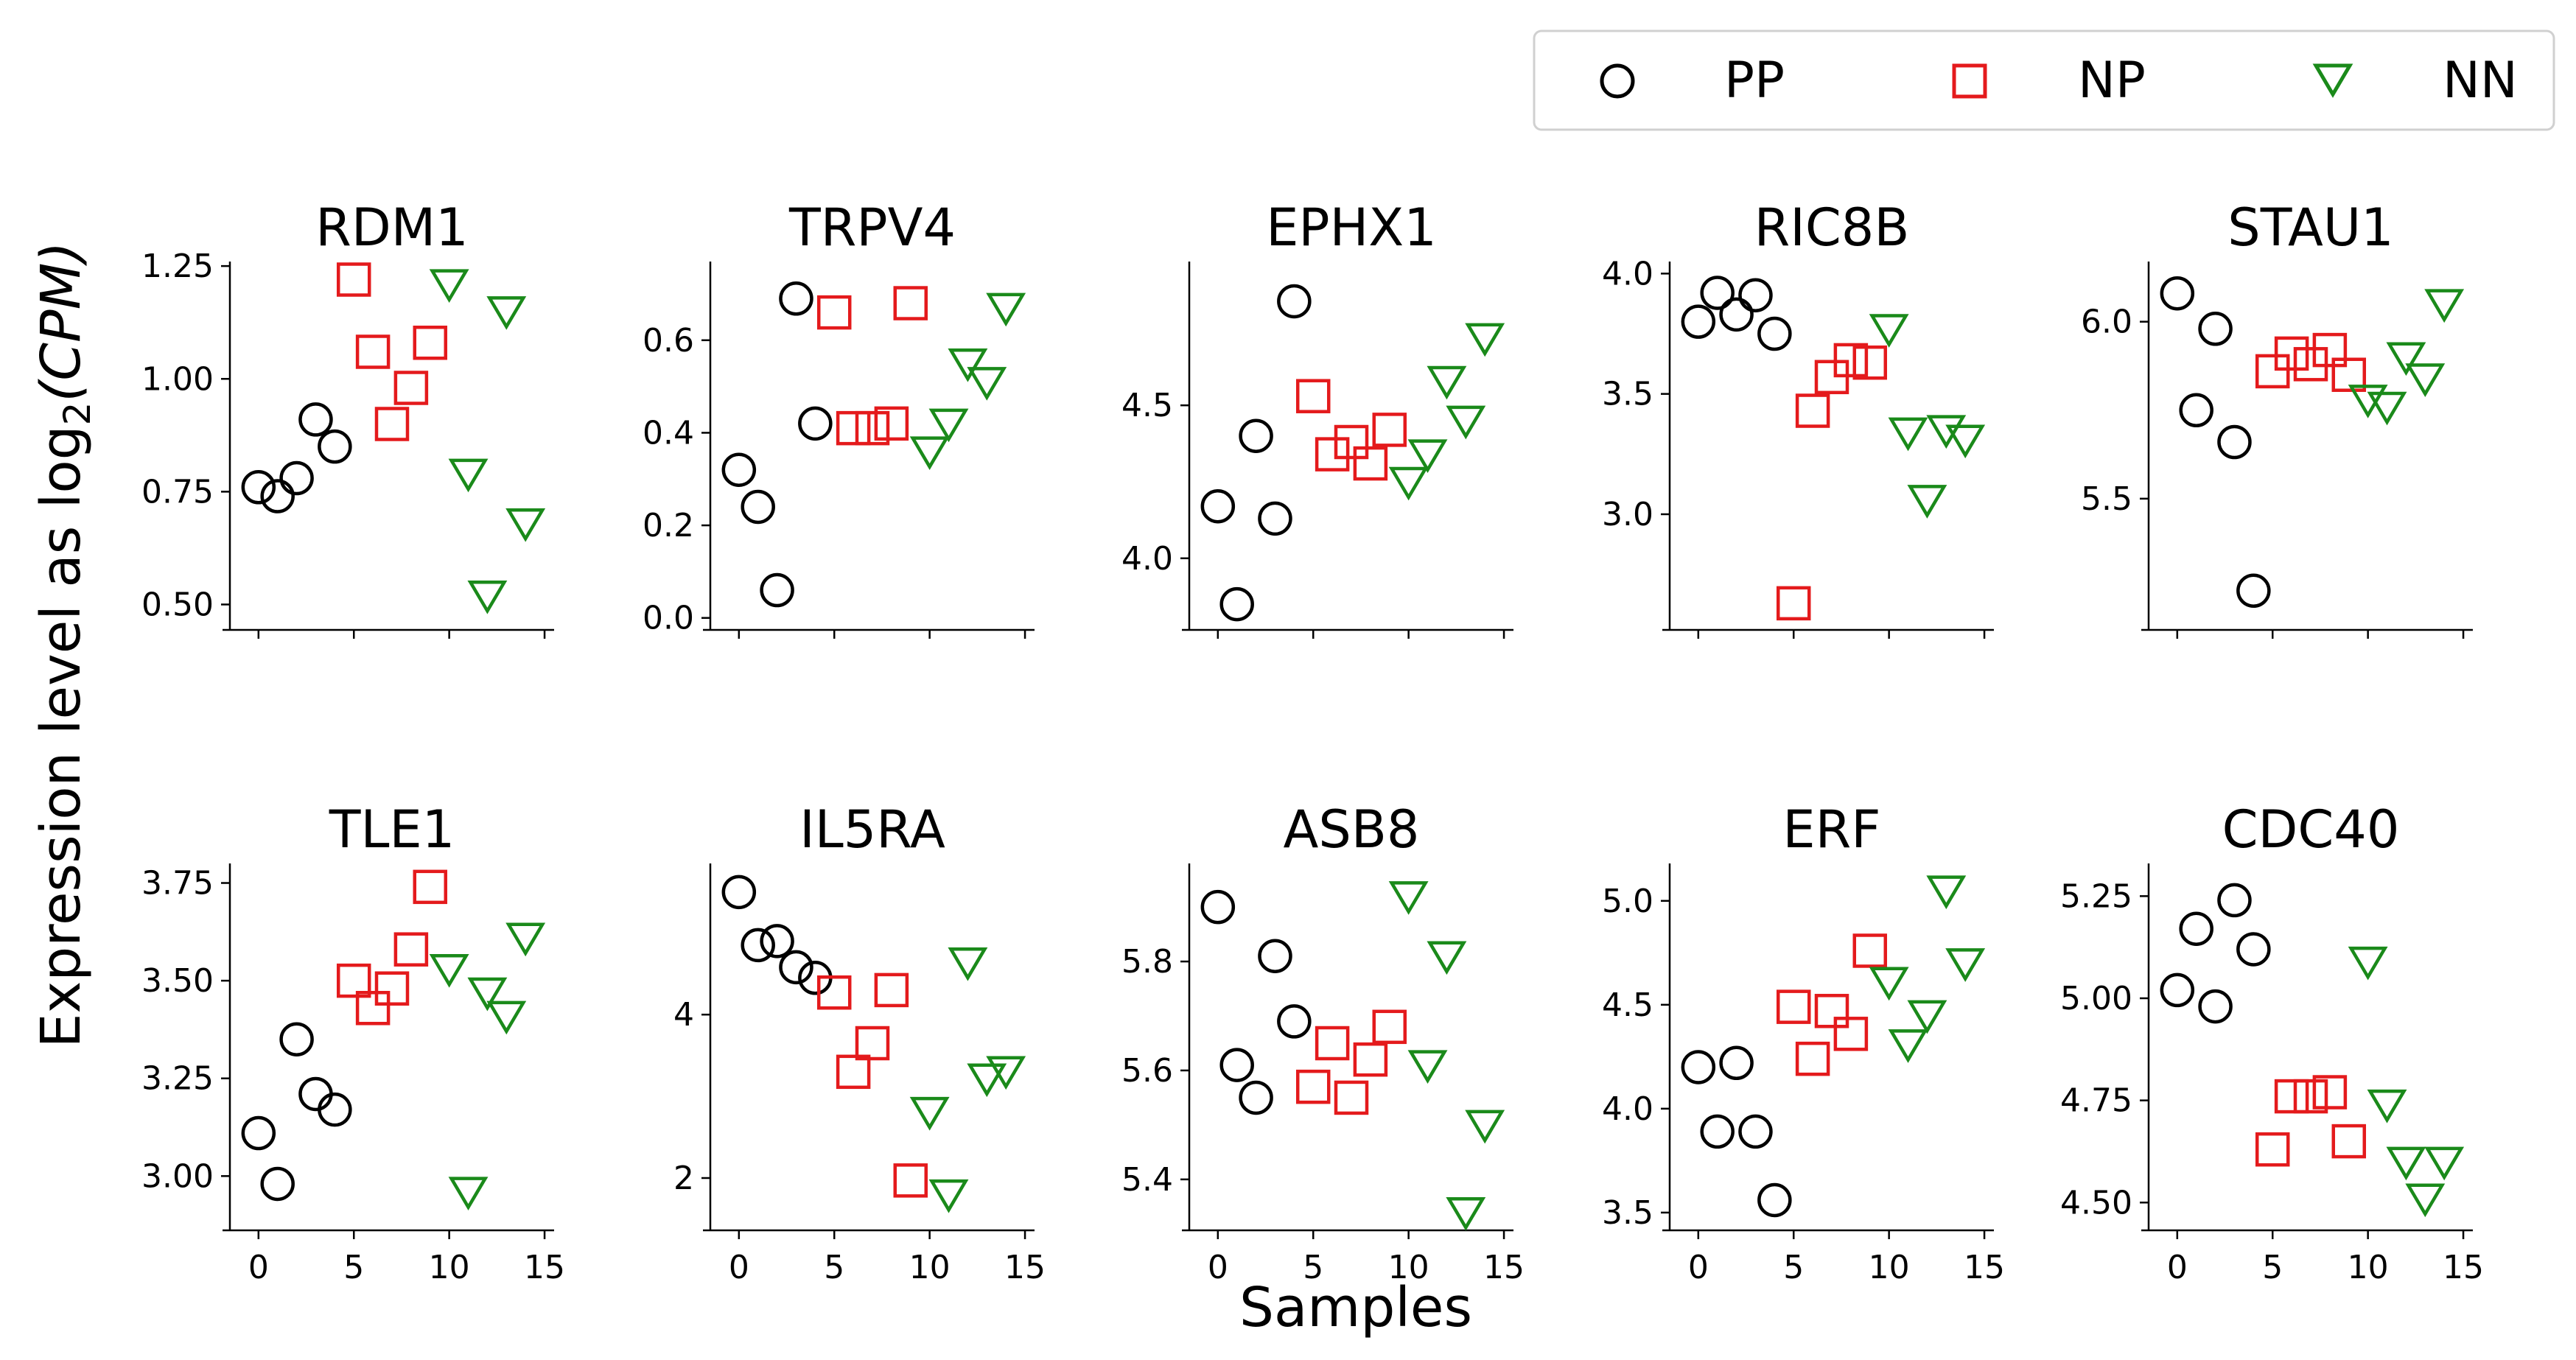 Image resolution: width=2576 pixels, height=1360 pixels. I want to click on panel-title: STAU1, so click(2310, 228).